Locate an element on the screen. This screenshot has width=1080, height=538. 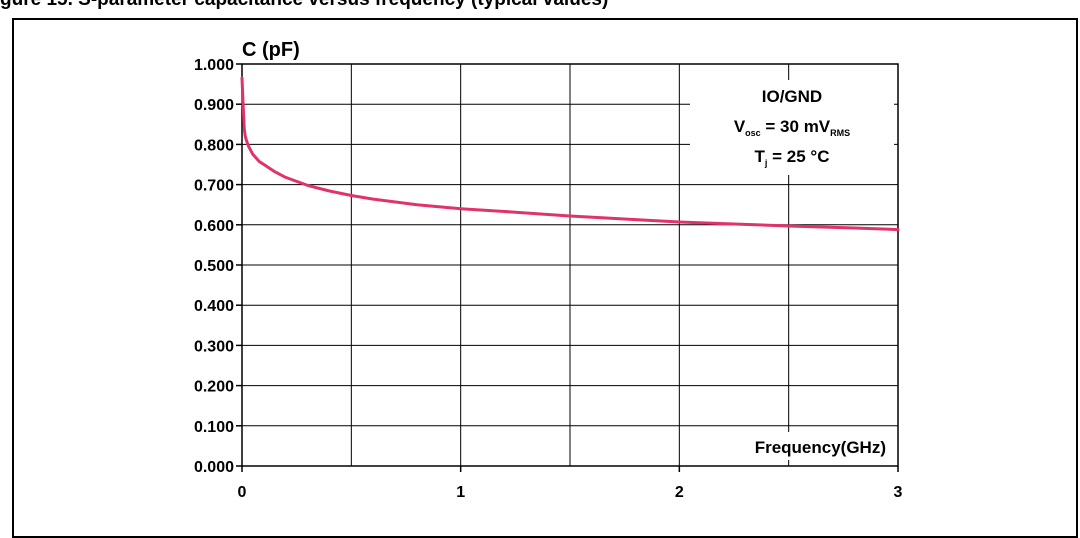
y-axis-label: C (pF) is located at coordinates (271, 50).